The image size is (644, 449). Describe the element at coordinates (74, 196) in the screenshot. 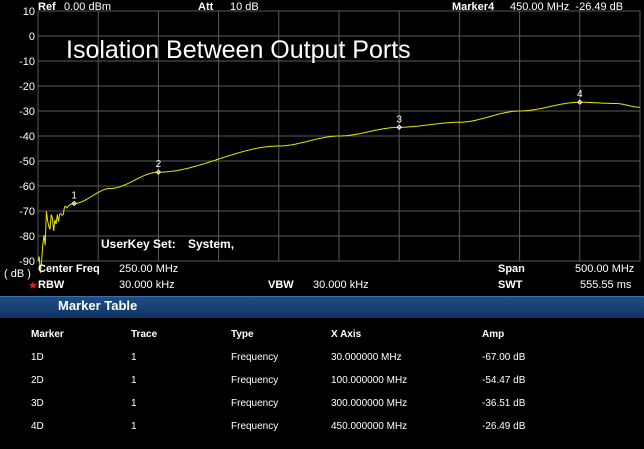

I see `marker-number-label: 1` at that location.